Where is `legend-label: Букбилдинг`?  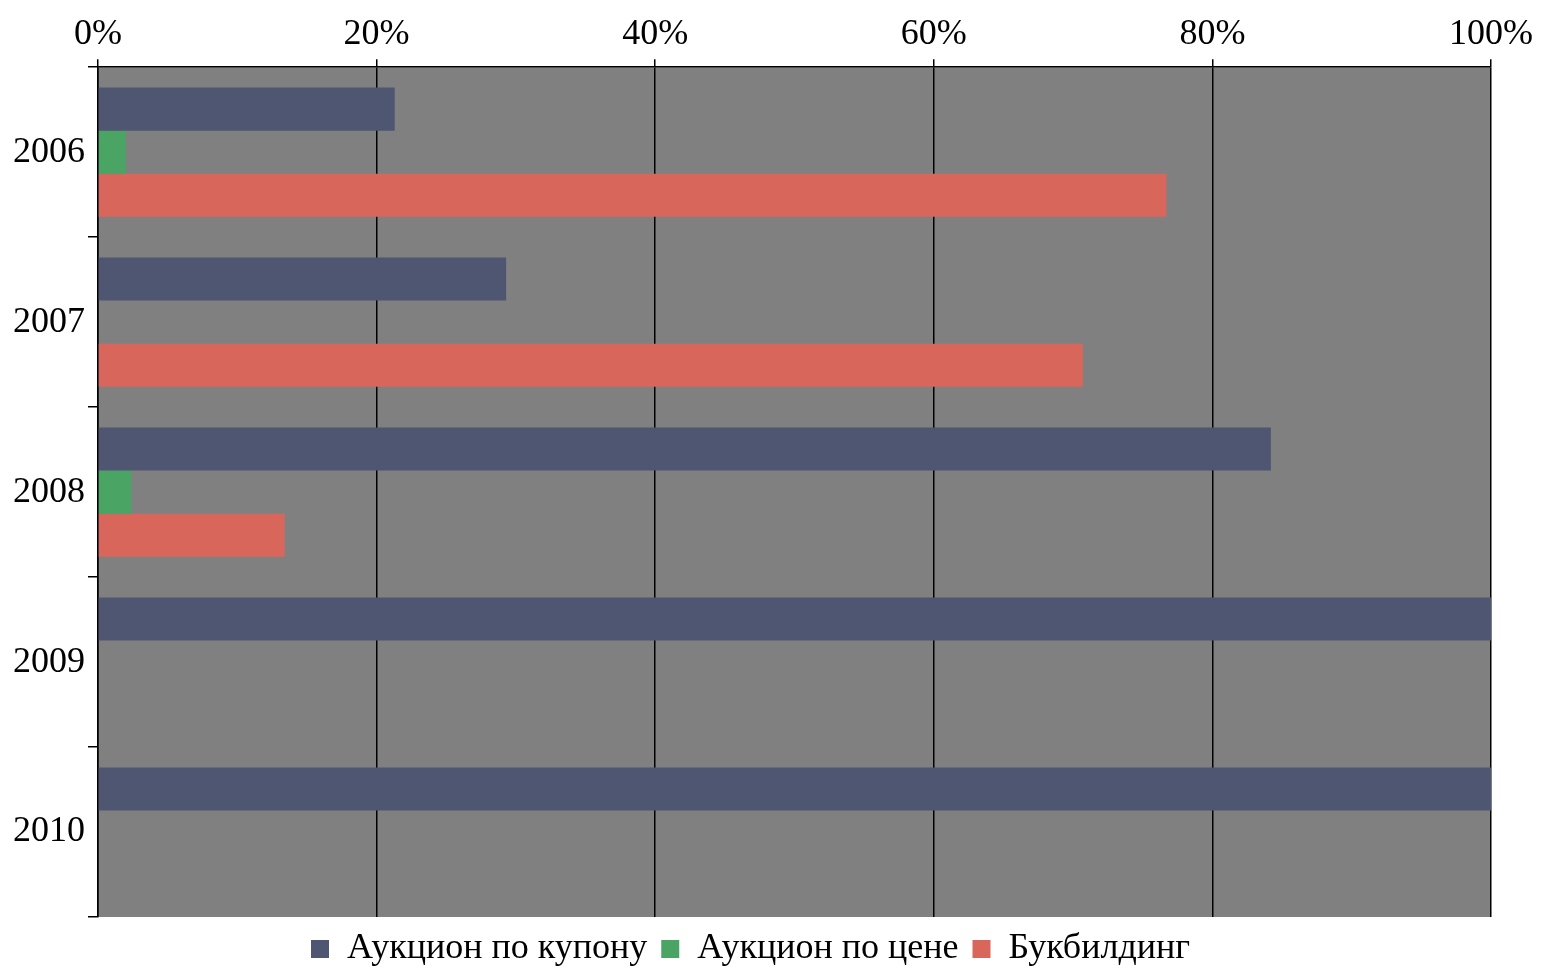
legend-label: Букбилдинг is located at coordinates (1099, 946).